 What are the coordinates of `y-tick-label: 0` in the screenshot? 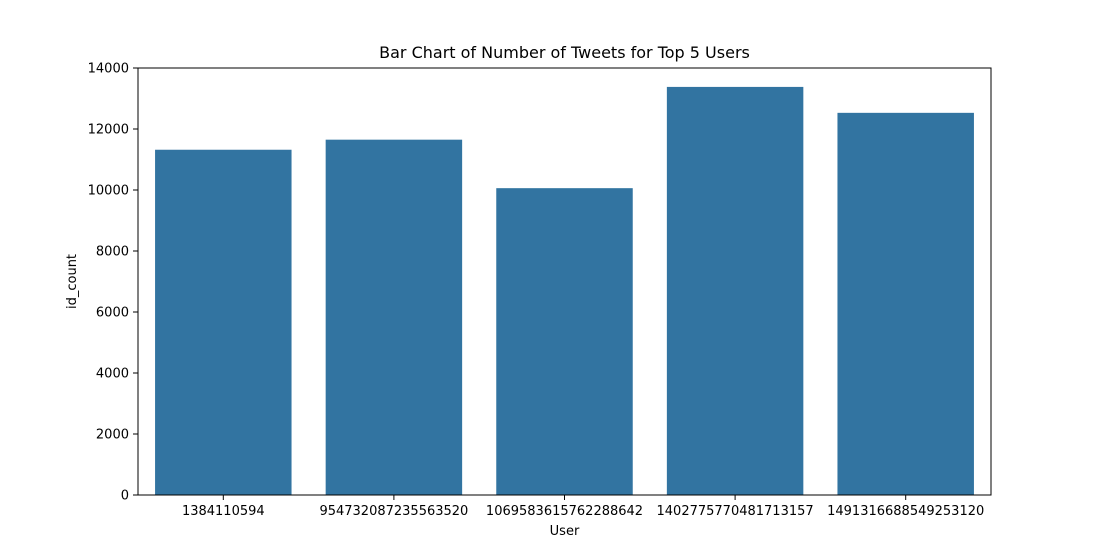 It's located at (125, 496).